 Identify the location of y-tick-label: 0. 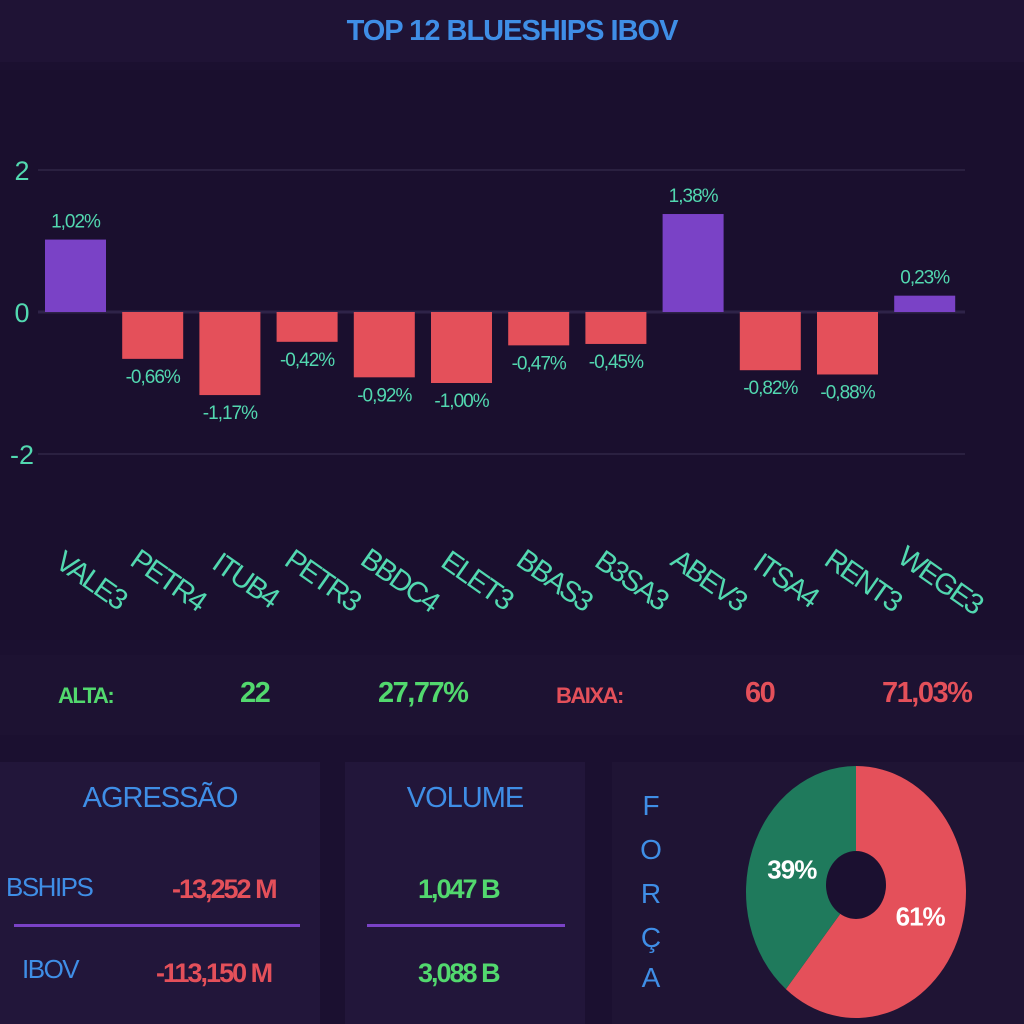
(21, 313).